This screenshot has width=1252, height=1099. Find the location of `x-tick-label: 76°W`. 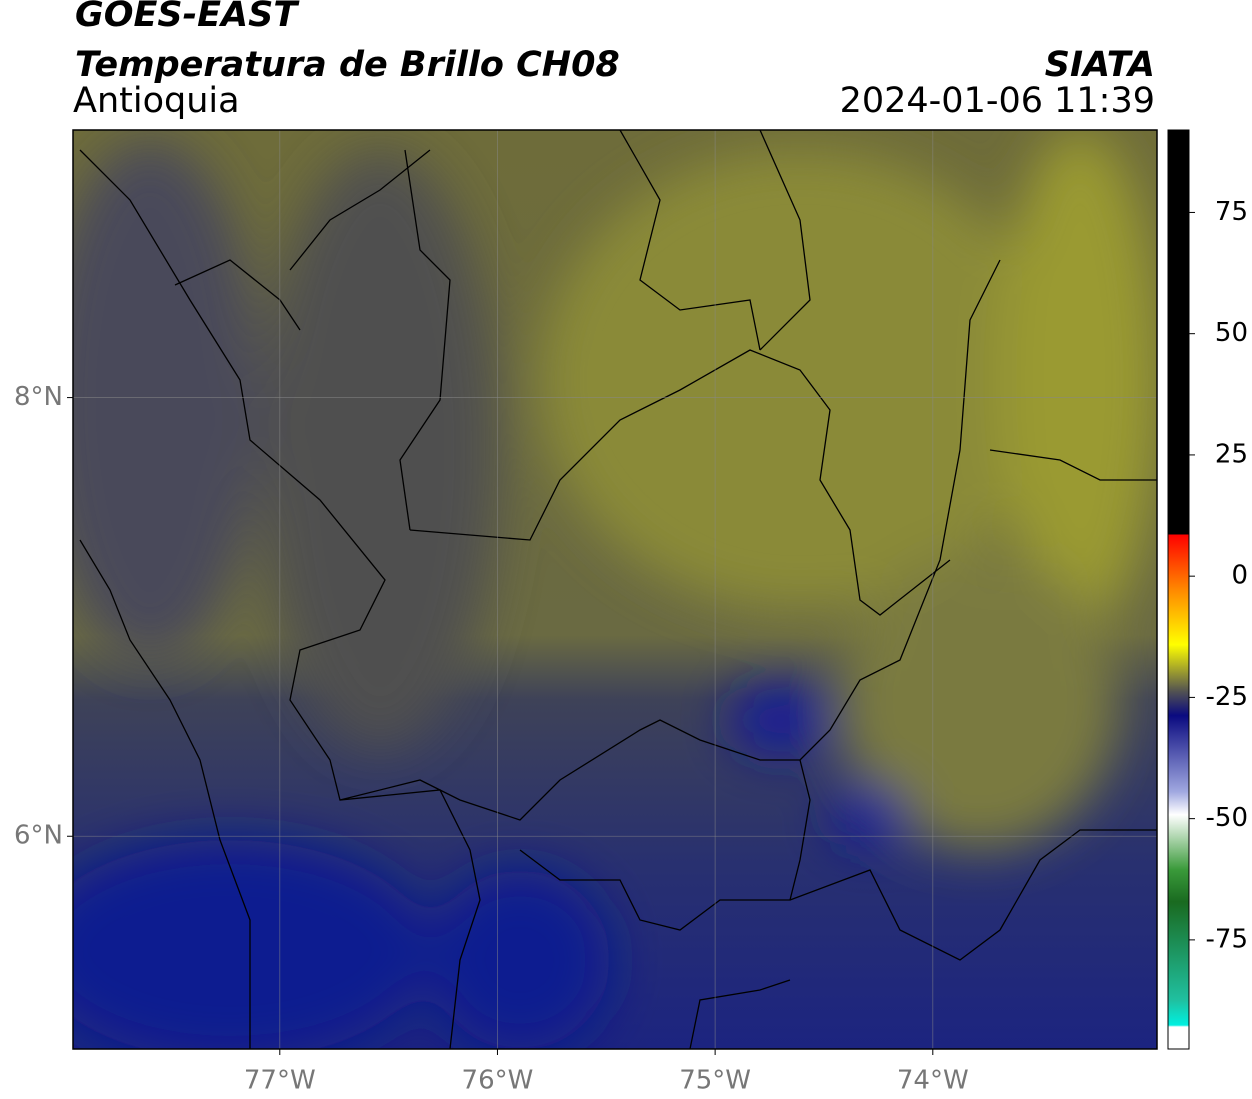

x-tick-label: 76°W is located at coordinates (498, 1081).